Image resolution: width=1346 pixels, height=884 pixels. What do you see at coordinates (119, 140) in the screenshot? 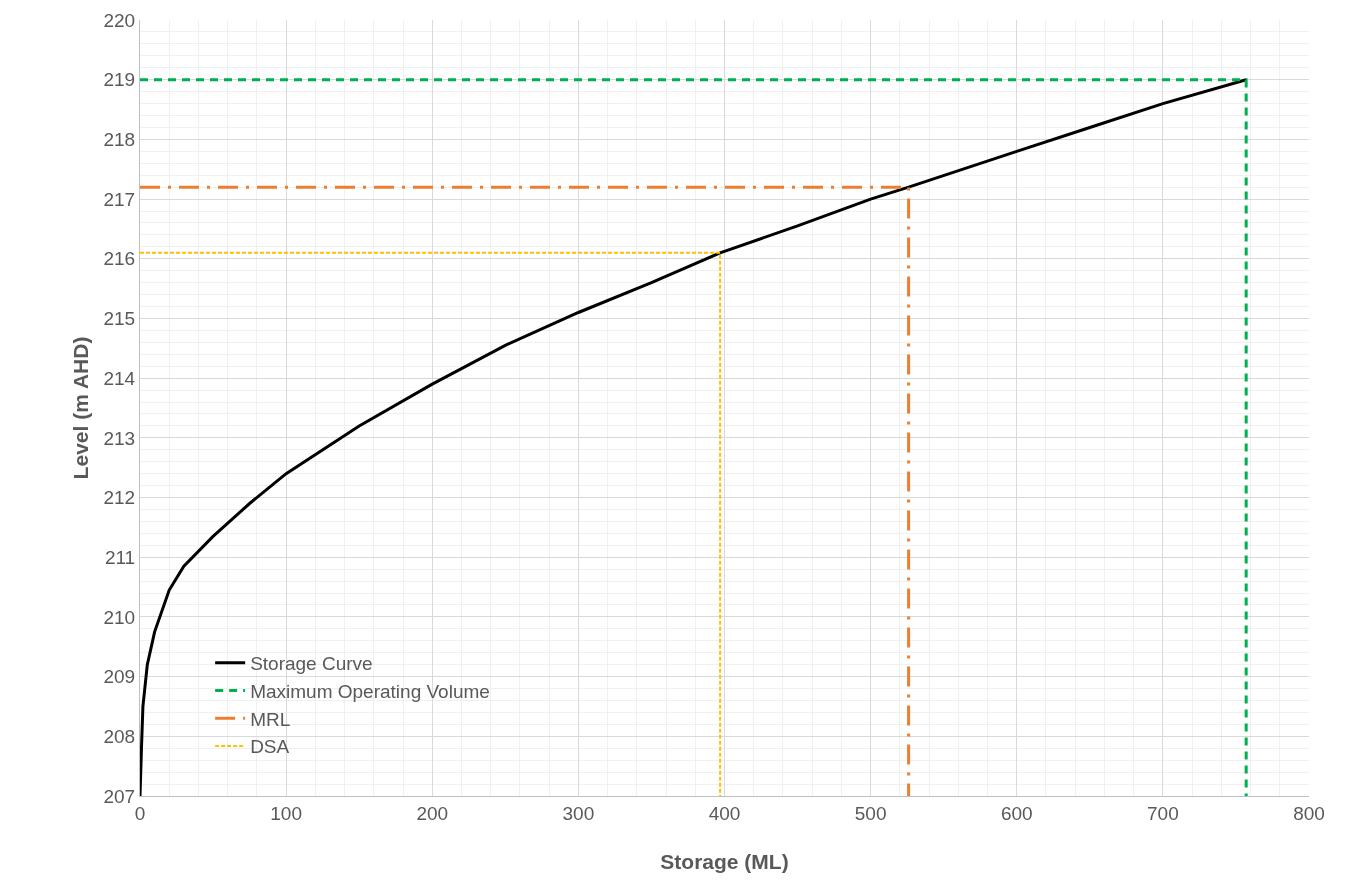
I see `y-tick-label: 218` at bounding box center [119, 140].